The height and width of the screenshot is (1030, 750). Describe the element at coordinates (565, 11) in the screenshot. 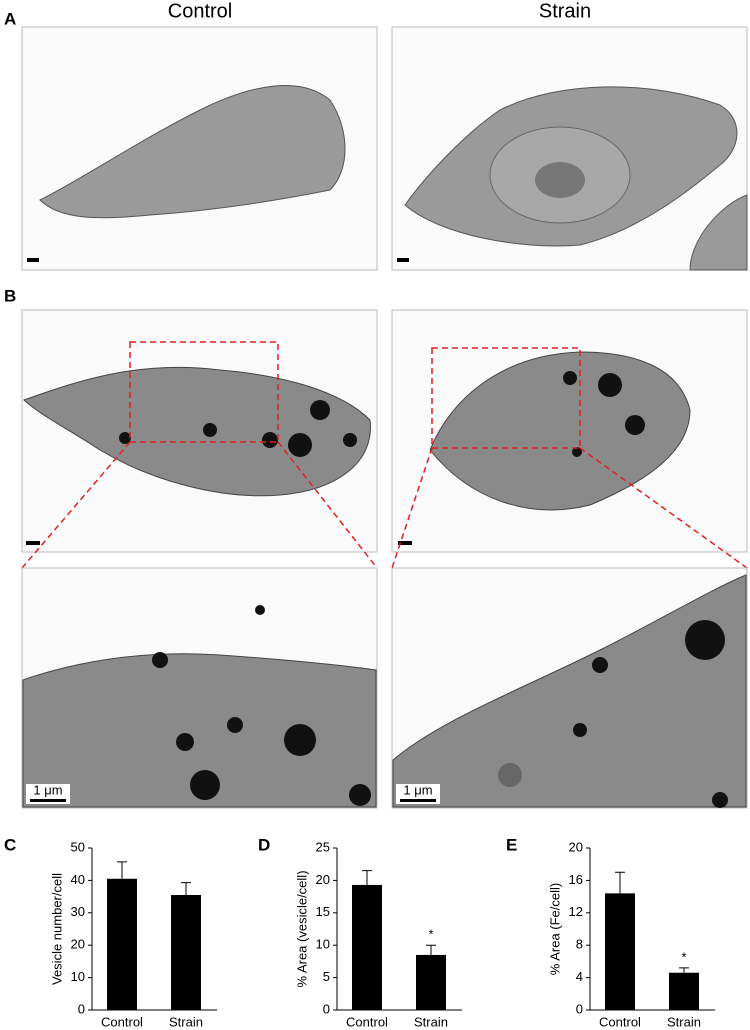

I see `column-header: Strain` at that location.